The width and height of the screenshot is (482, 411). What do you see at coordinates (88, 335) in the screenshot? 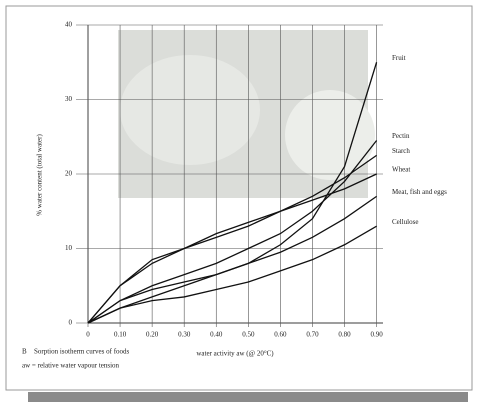
I see `x-tick-label: 0` at bounding box center [88, 335].